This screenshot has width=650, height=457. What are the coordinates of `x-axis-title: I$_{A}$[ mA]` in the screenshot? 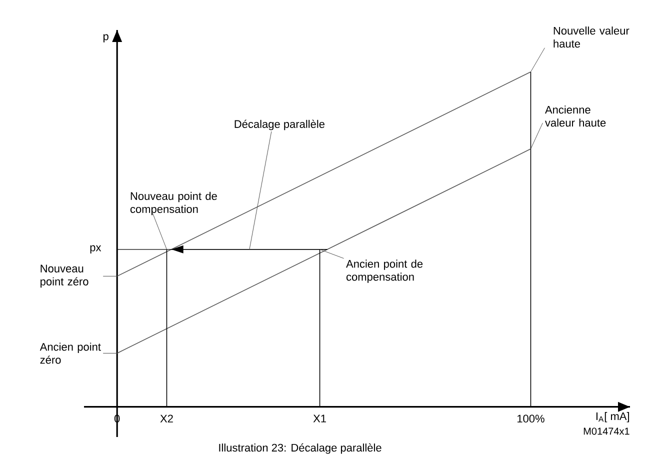 It's located at (613, 417).